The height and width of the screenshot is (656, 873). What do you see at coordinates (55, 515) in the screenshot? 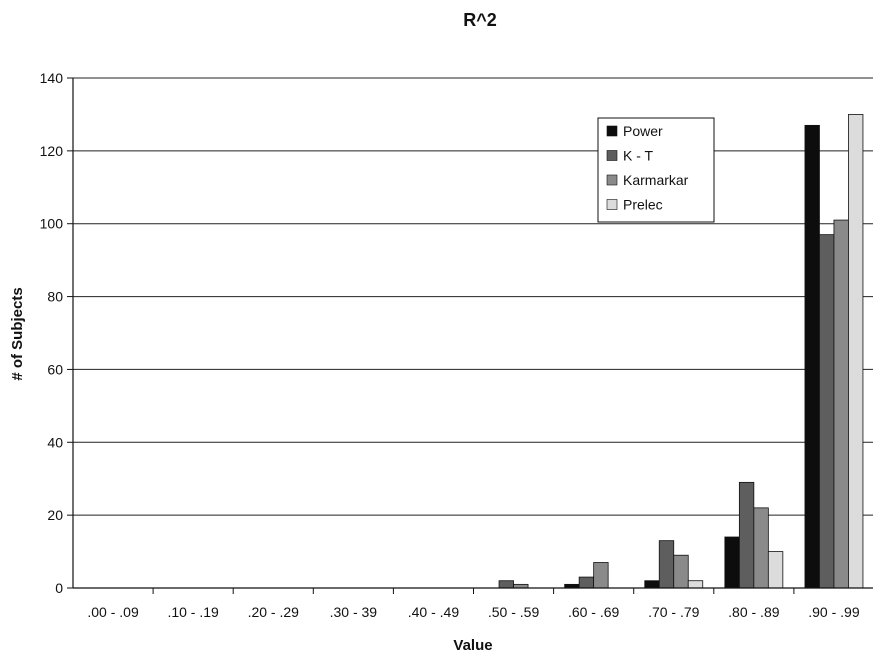
I see `y-tick-label: 20` at bounding box center [55, 515].